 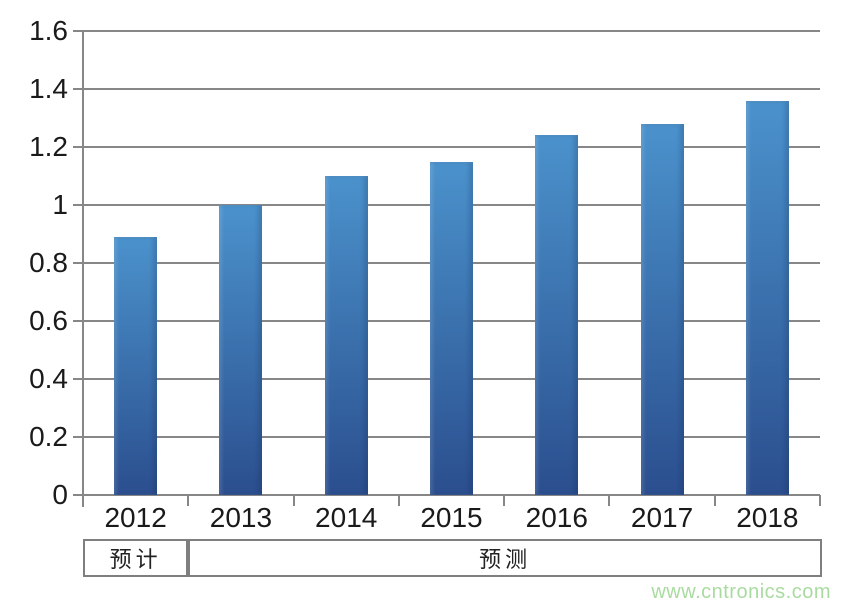 What do you see at coordinates (505, 558) in the screenshot?
I see `period-box-1: 预测` at bounding box center [505, 558].